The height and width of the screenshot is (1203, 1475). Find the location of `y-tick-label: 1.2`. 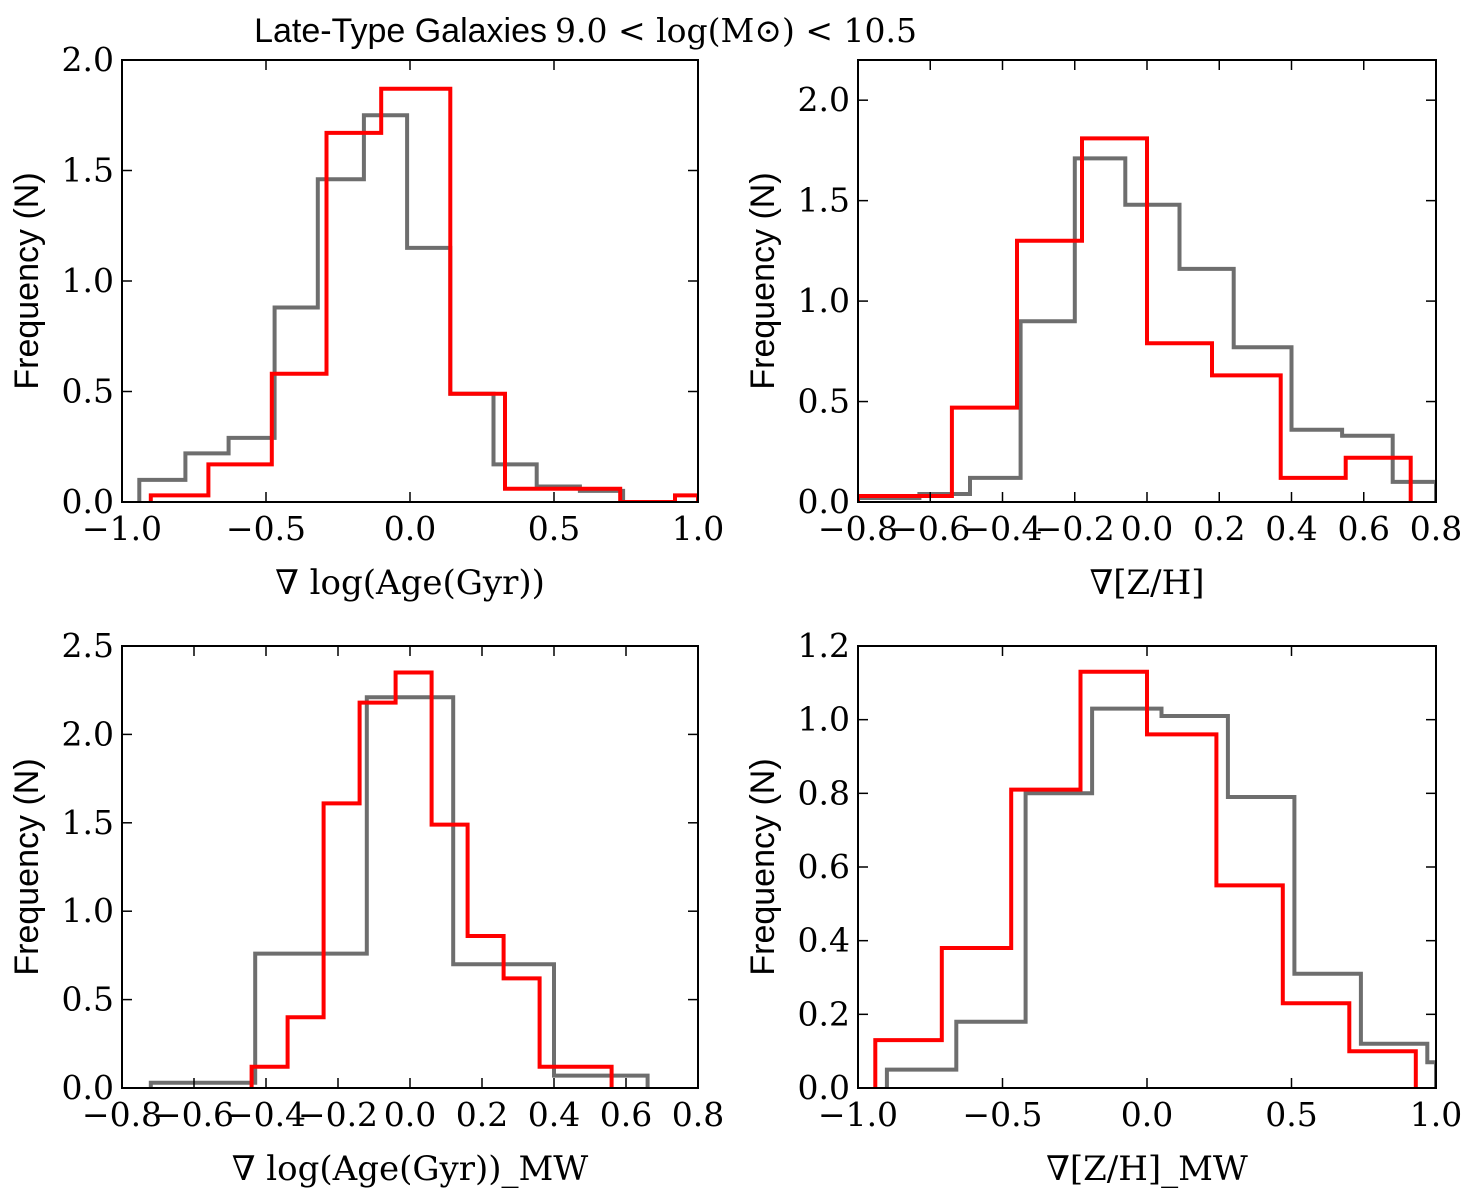

y-tick-label: 1.2 is located at coordinates (824, 645).